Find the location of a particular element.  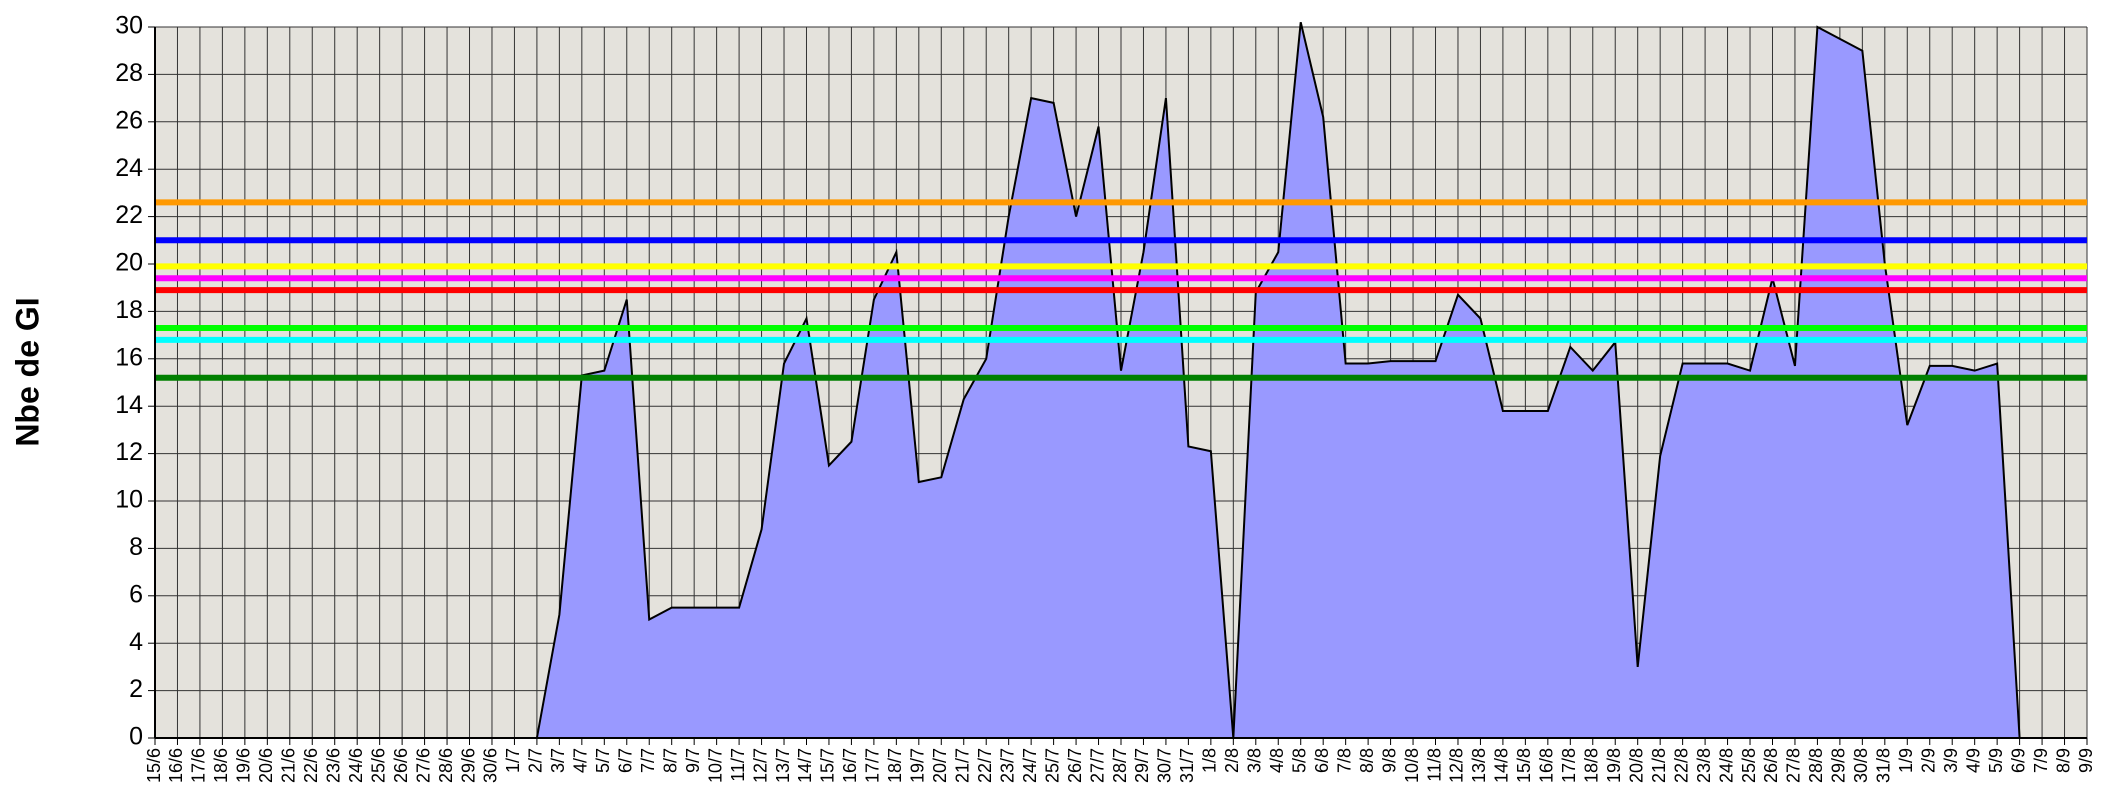

x-tick-label: 3/7 is located at coordinates (558, 760).